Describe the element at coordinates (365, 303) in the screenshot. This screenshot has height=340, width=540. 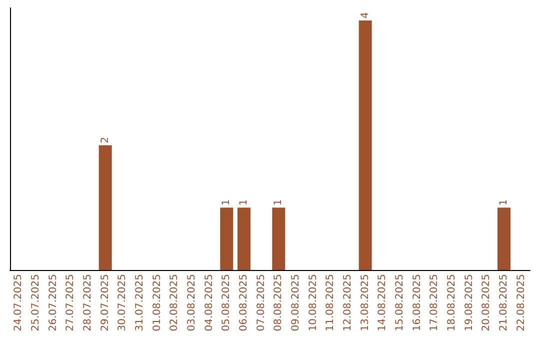
I see `x-tick-label: 13.08.2025` at that location.